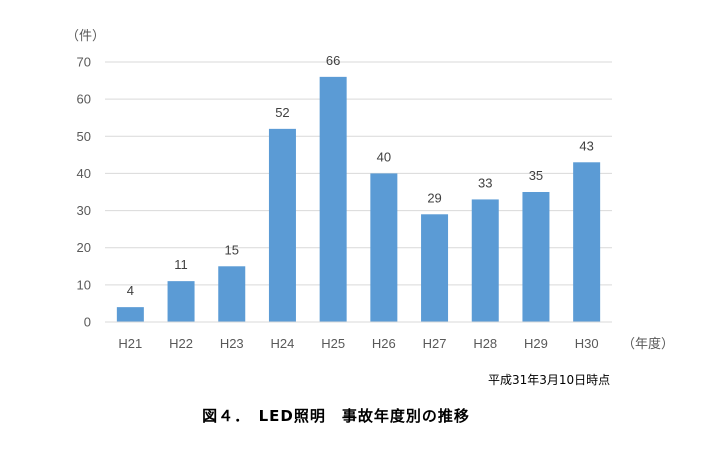  Describe the element at coordinates (84, 173) in the screenshot. I see `y-tick-label: 40` at that location.